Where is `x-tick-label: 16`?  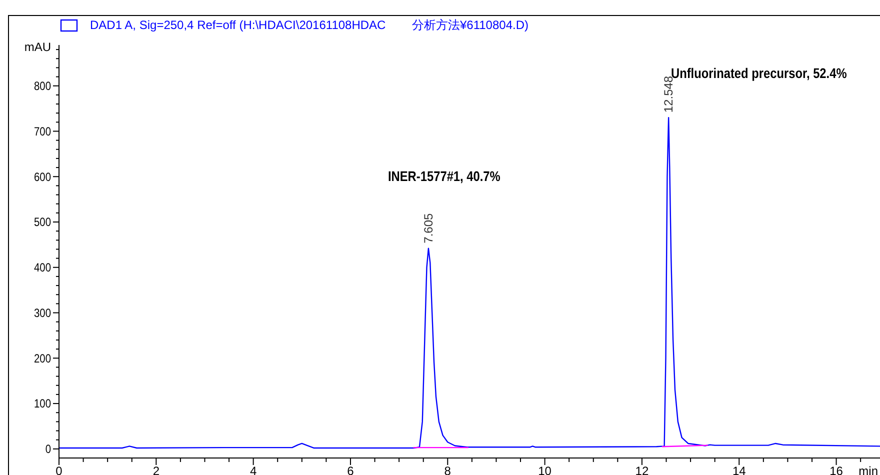 x-tick-label: 16 is located at coordinates (837, 469).